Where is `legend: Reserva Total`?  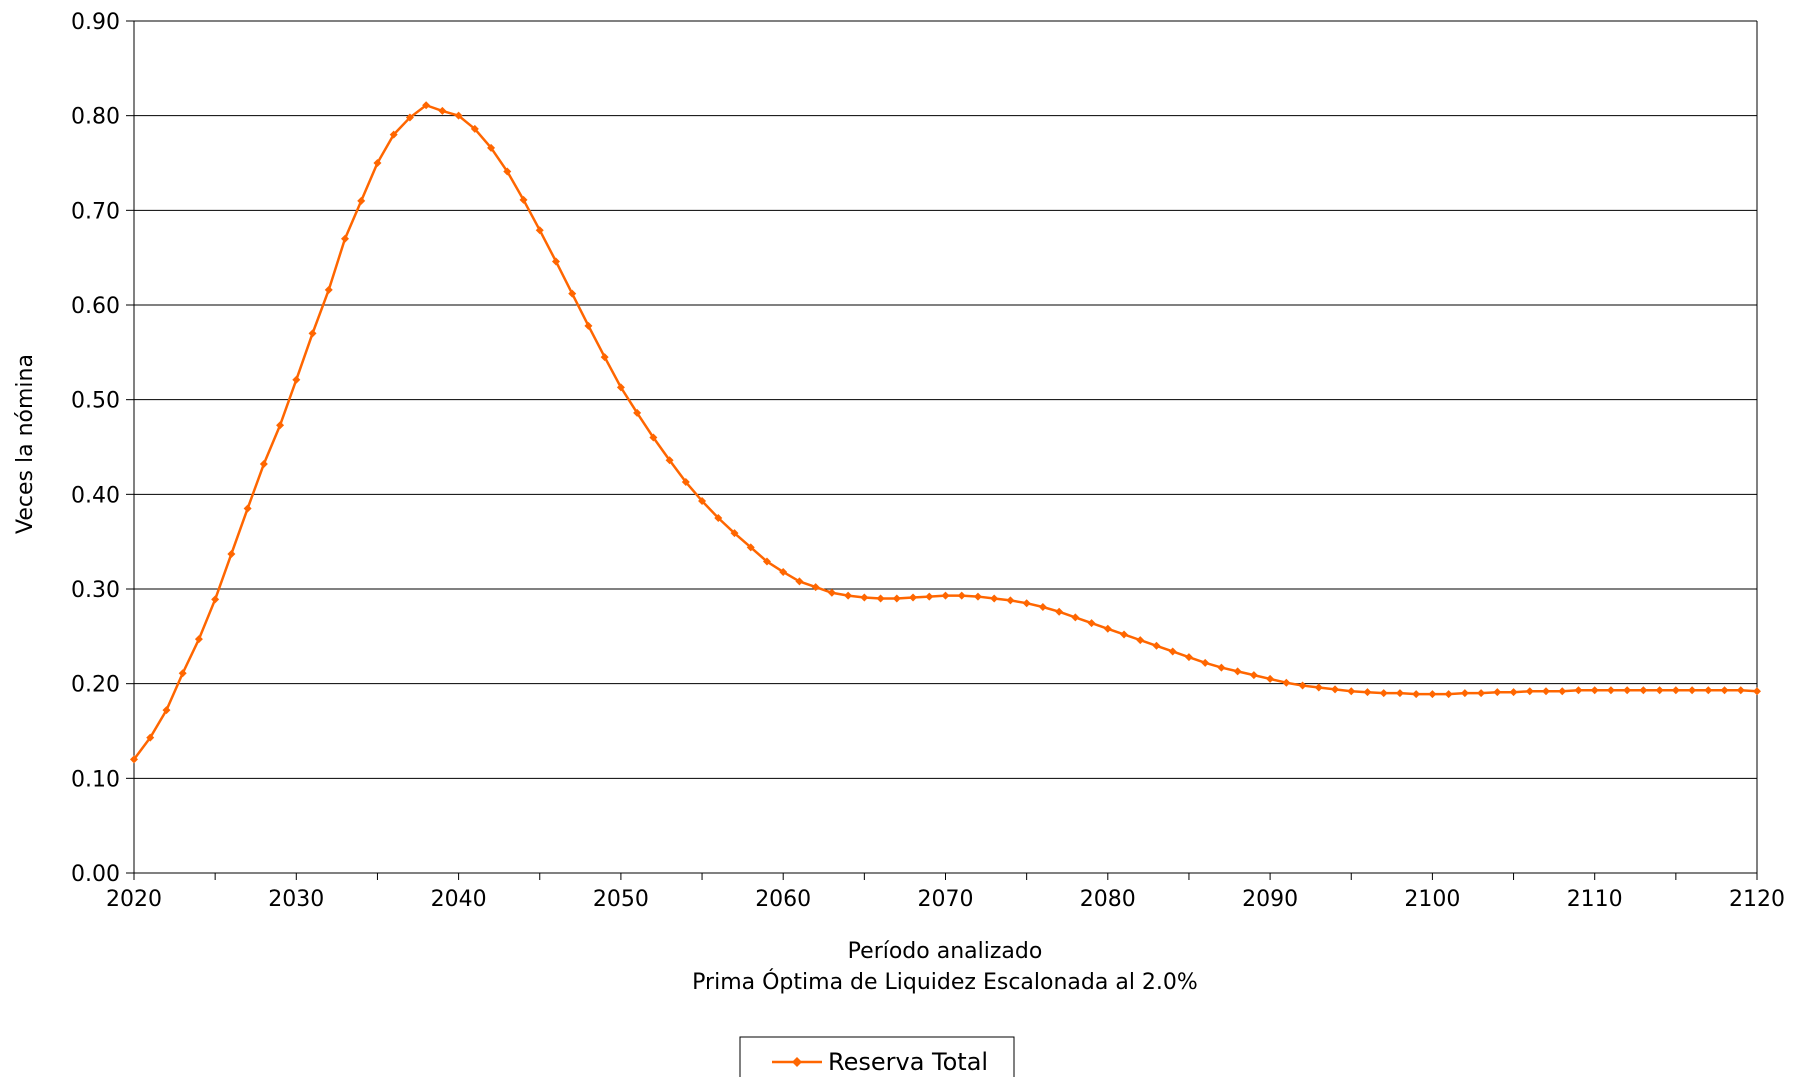 legend: Reserva Total is located at coordinates (877, 1058).